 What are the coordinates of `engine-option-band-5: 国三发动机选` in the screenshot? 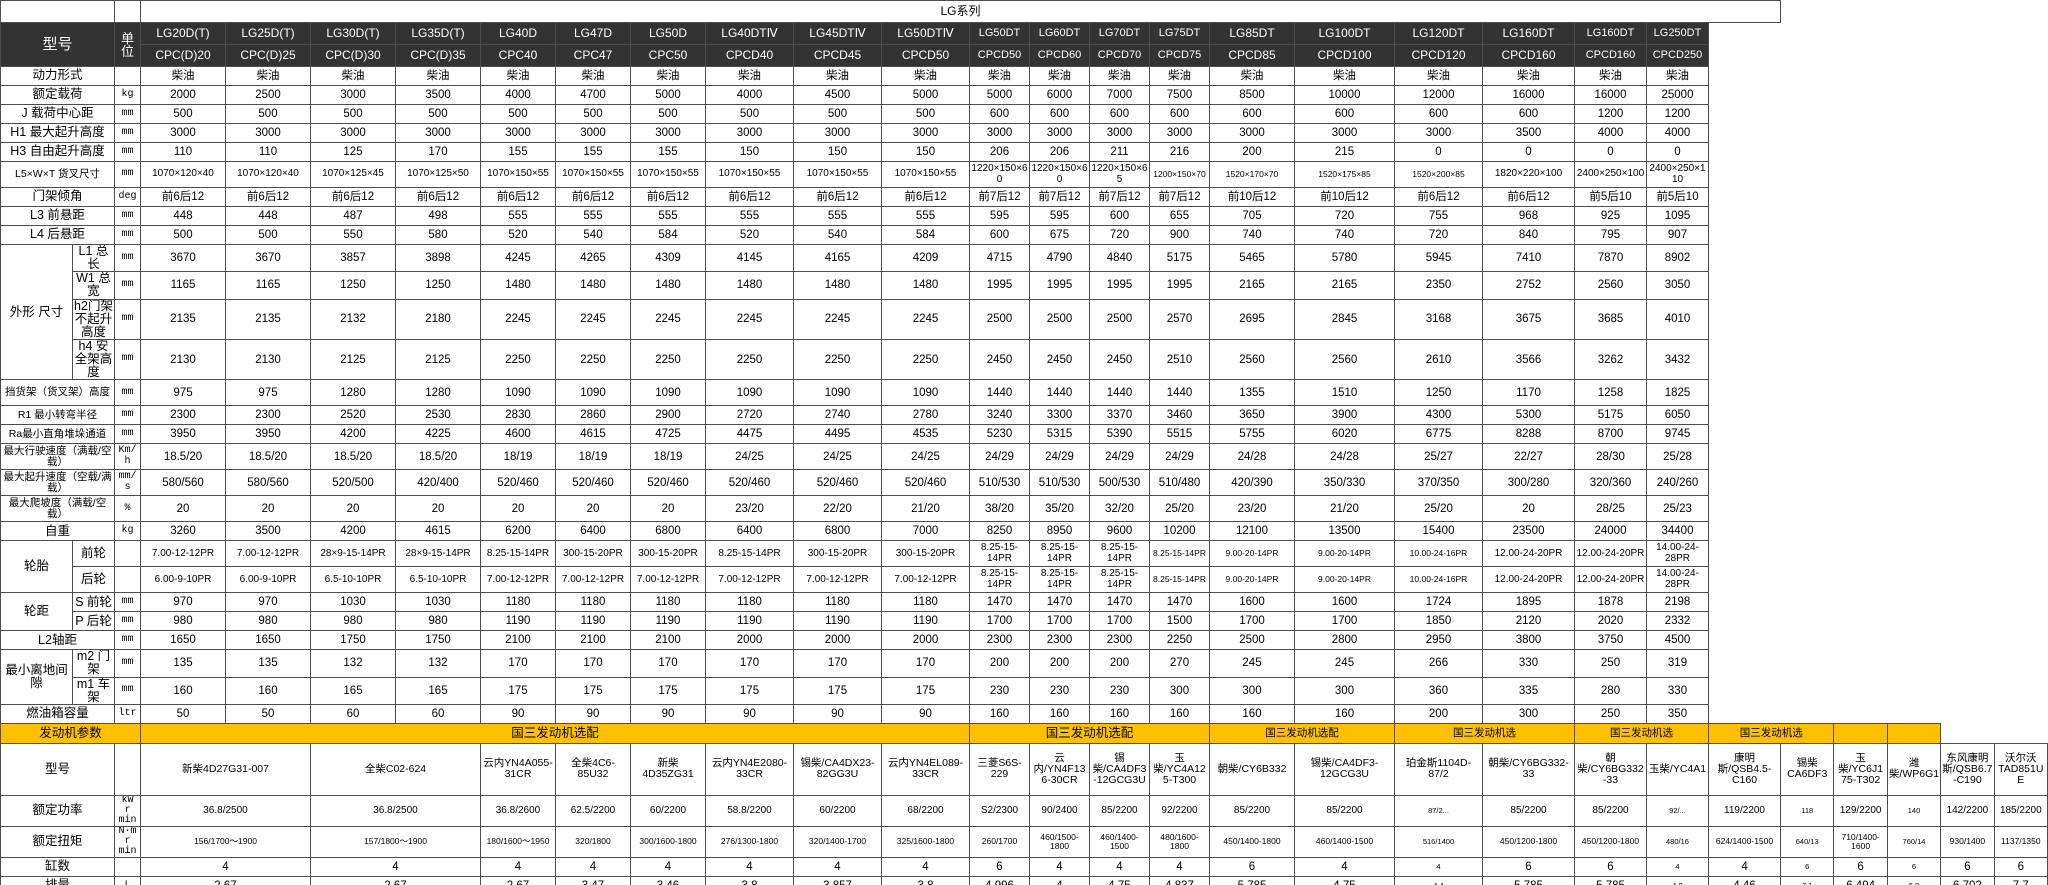 It's located at (1771, 733).